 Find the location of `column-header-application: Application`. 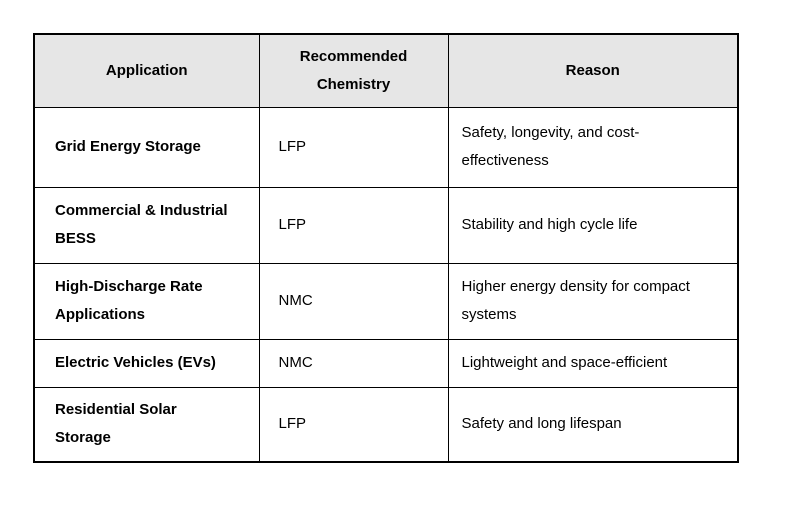

column-header-application: Application is located at coordinates (146, 70).